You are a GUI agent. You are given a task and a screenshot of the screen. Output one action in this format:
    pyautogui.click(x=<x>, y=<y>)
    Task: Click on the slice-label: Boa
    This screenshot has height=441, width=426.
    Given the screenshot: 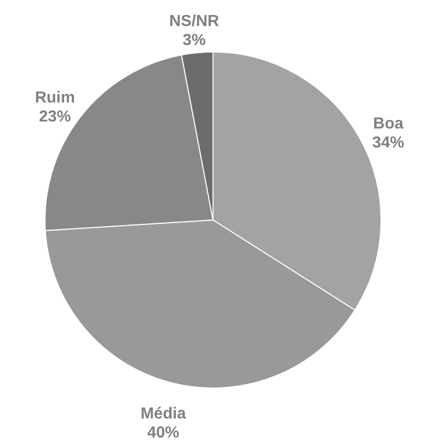 What is the action you would take?
    pyautogui.click(x=388, y=124)
    